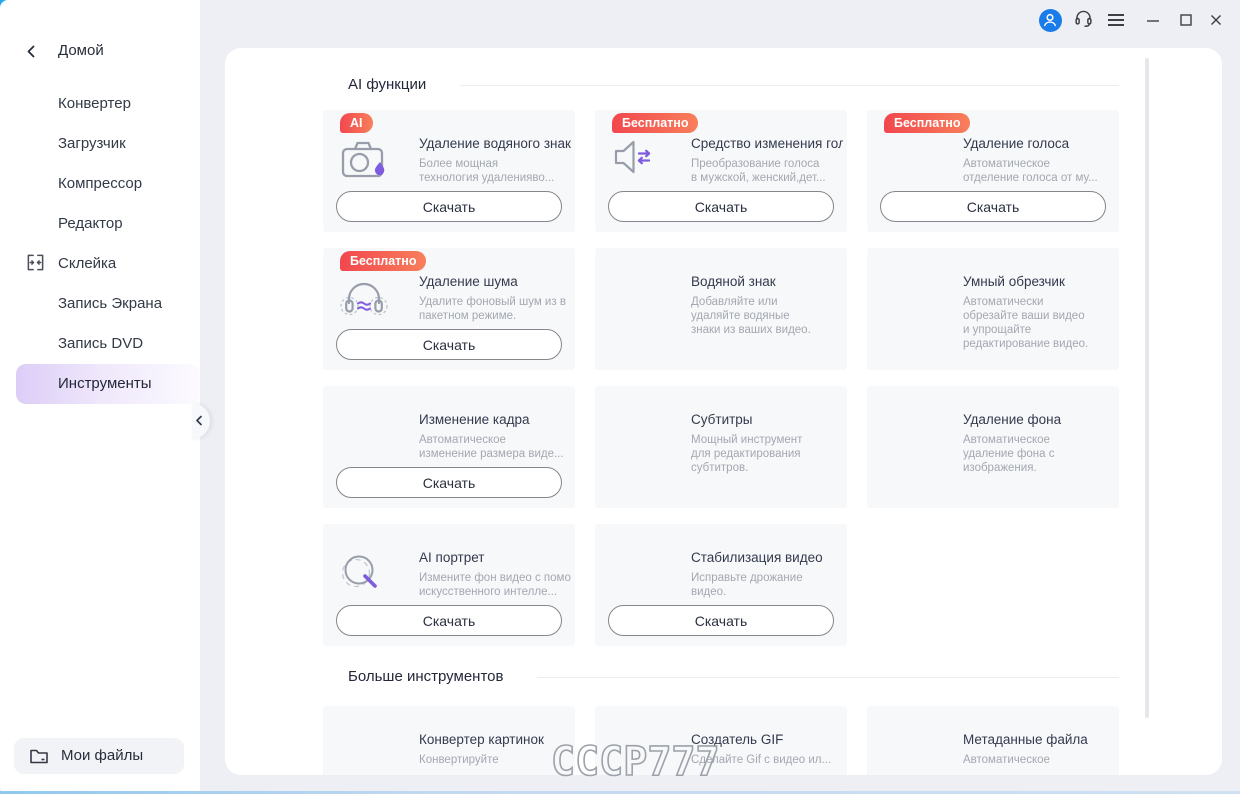  What do you see at coordinates (452, 557) in the screenshot?
I see `card-title: AI портрет` at bounding box center [452, 557].